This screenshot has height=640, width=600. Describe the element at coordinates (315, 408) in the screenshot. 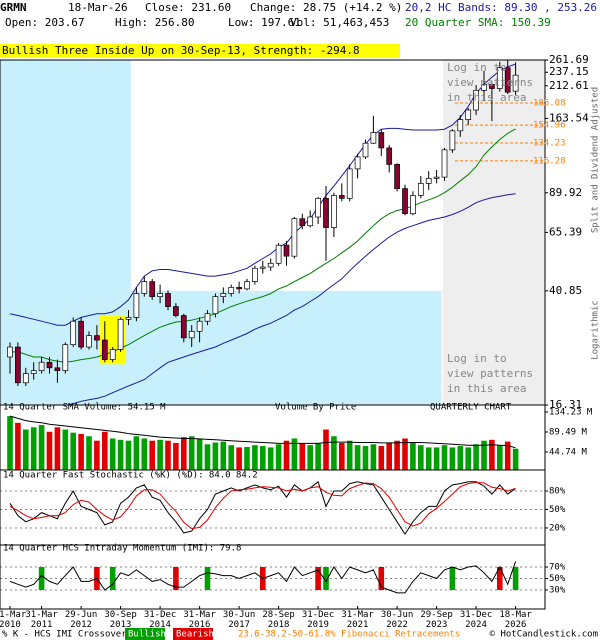

I see `volume-by-price-label: Volume By Price` at that location.